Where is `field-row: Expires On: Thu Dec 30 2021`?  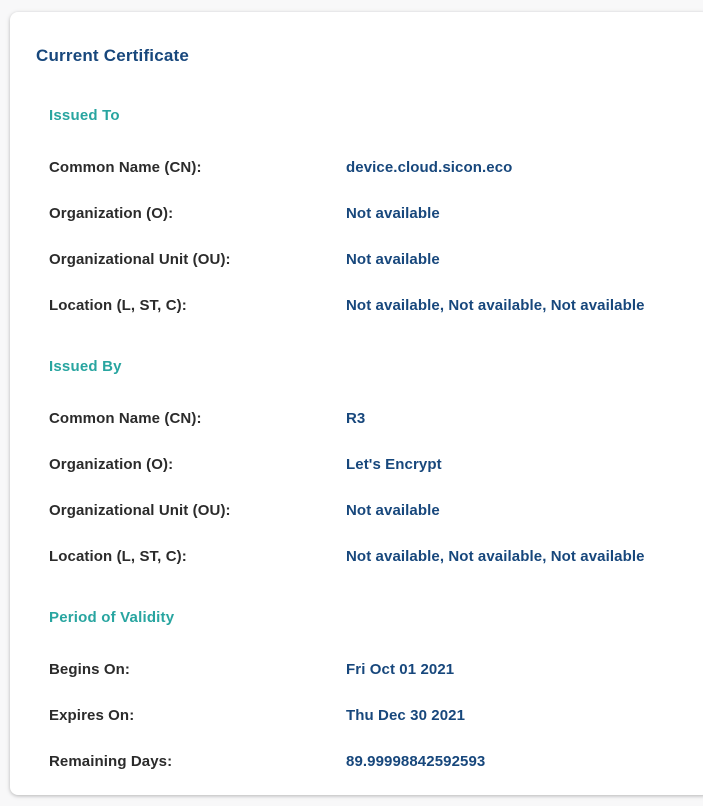
field-row: Expires On: Thu Dec 30 2021 is located at coordinates (366, 716).